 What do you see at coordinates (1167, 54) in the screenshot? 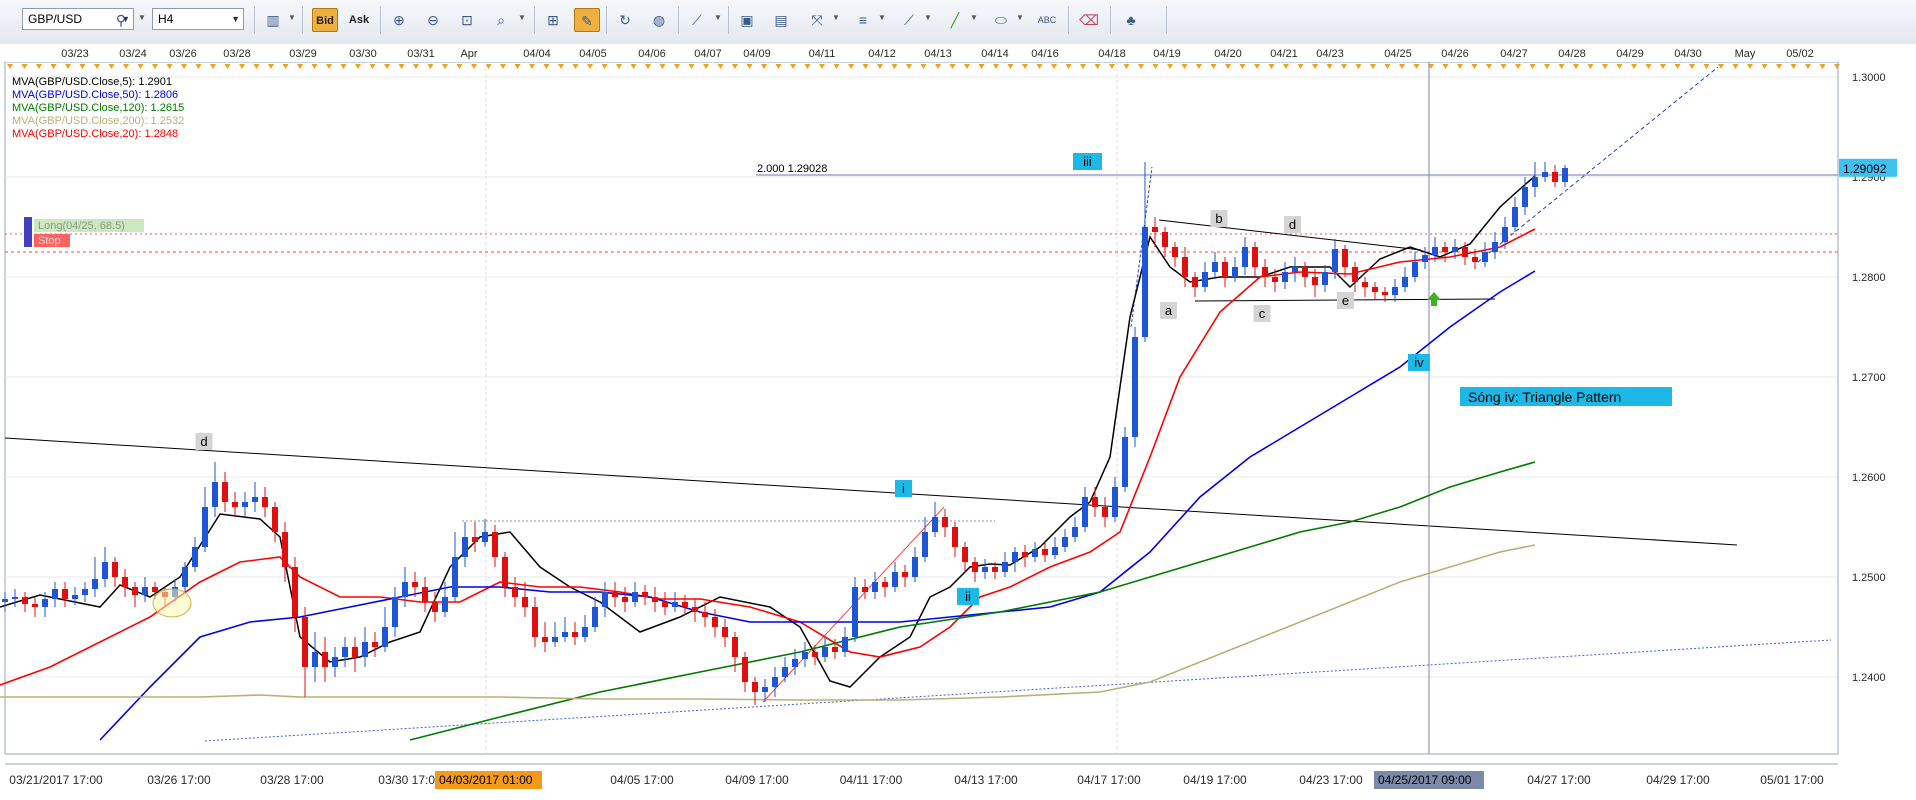
I see `top-axis-label: 04/19` at bounding box center [1167, 54].